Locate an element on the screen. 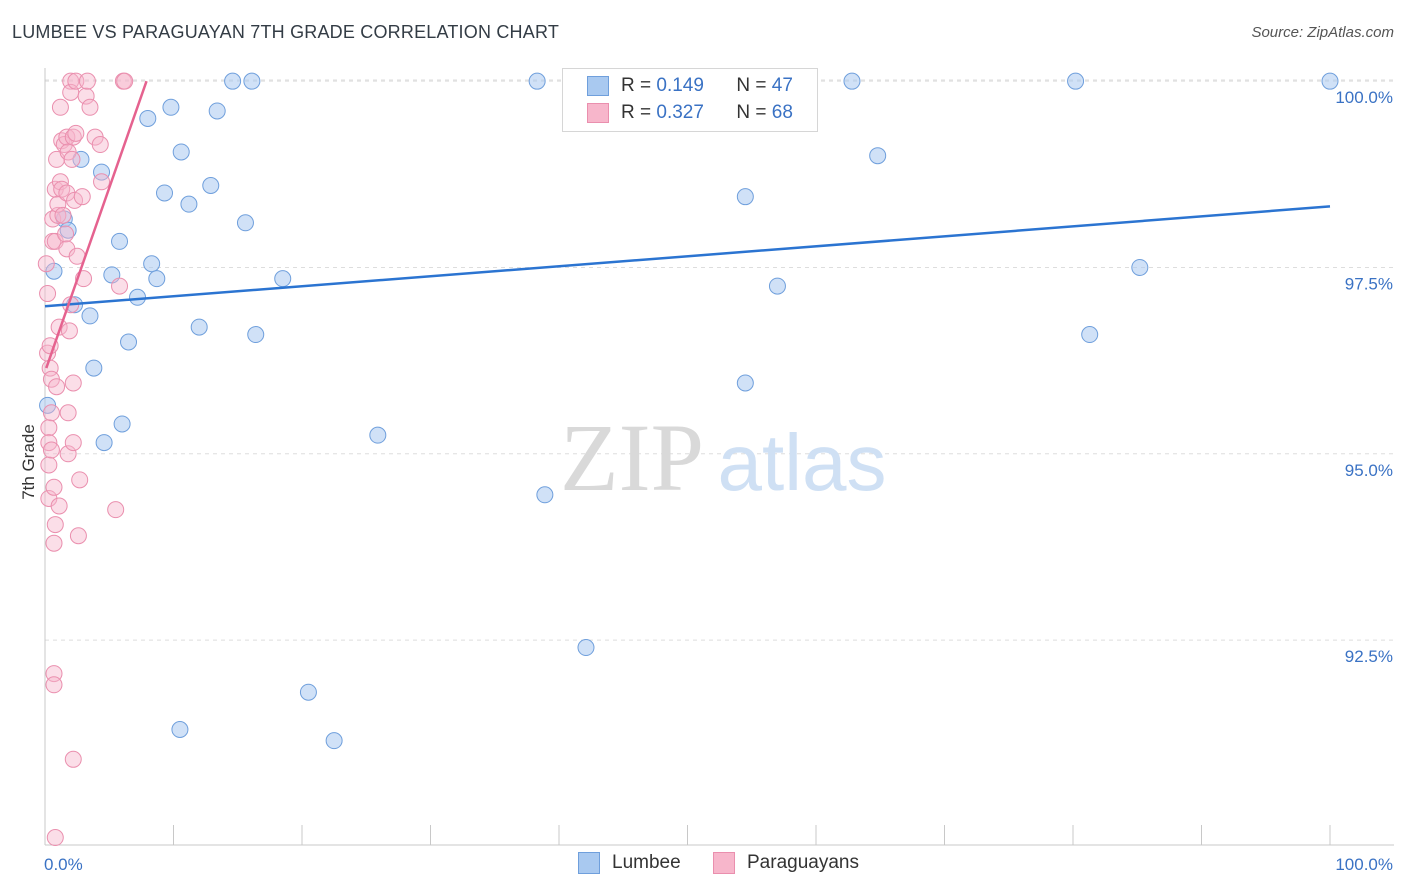 This screenshot has width=1406, height=892. lumbee-swatch is located at coordinates (598, 86).